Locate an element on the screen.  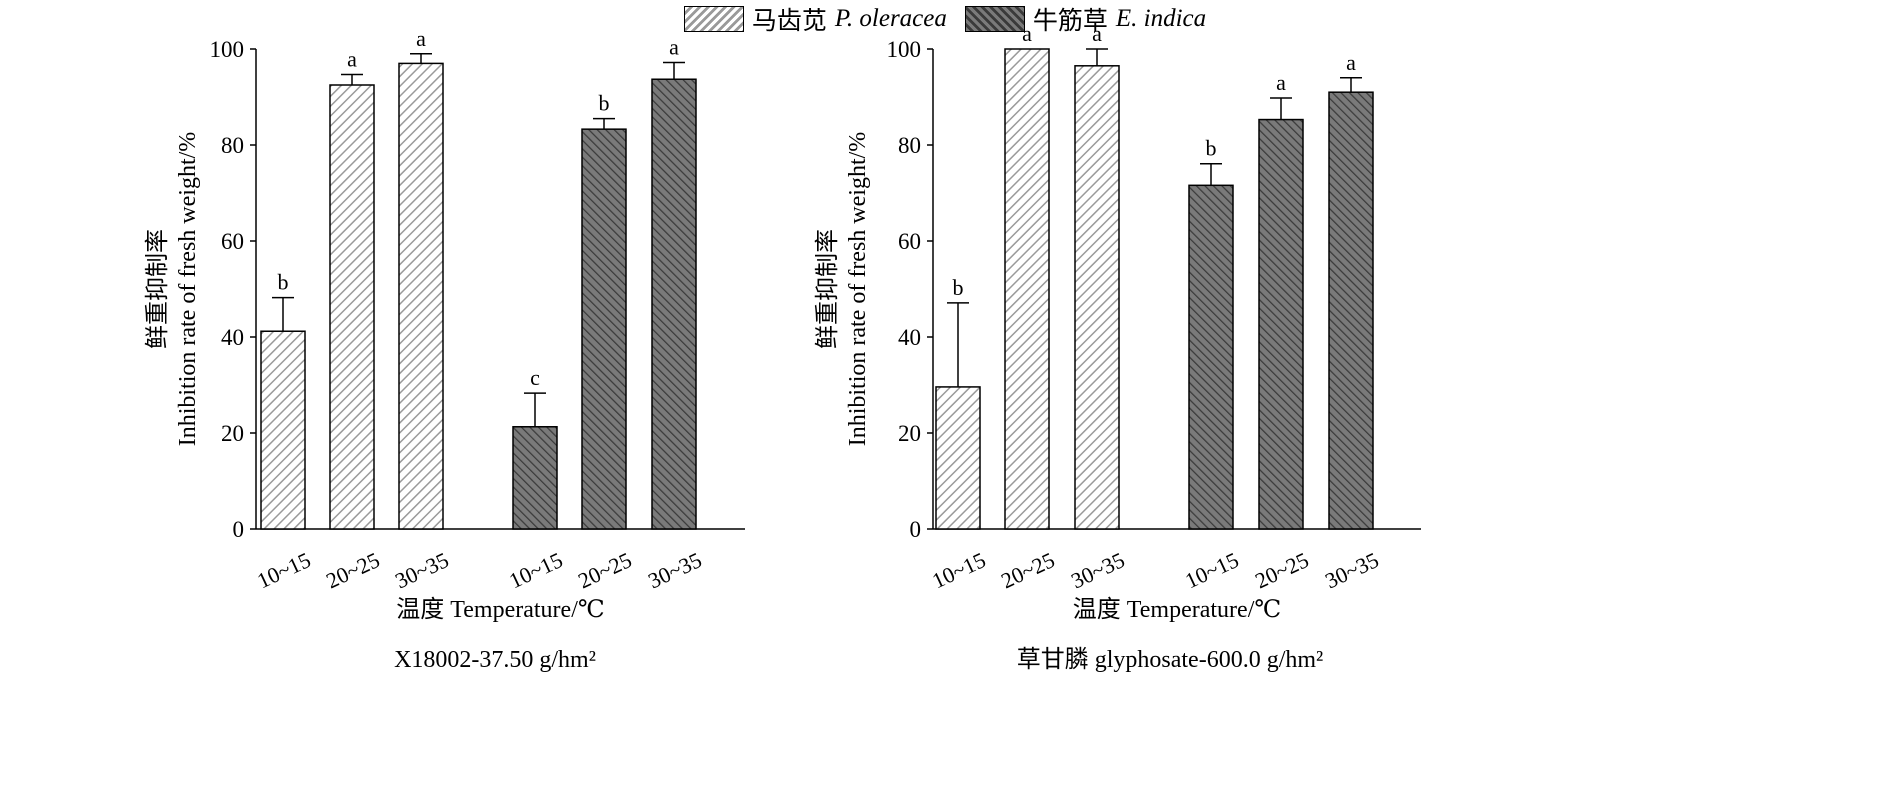
legend-label-latin: P. oleracea is located at coordinates (890, 18).